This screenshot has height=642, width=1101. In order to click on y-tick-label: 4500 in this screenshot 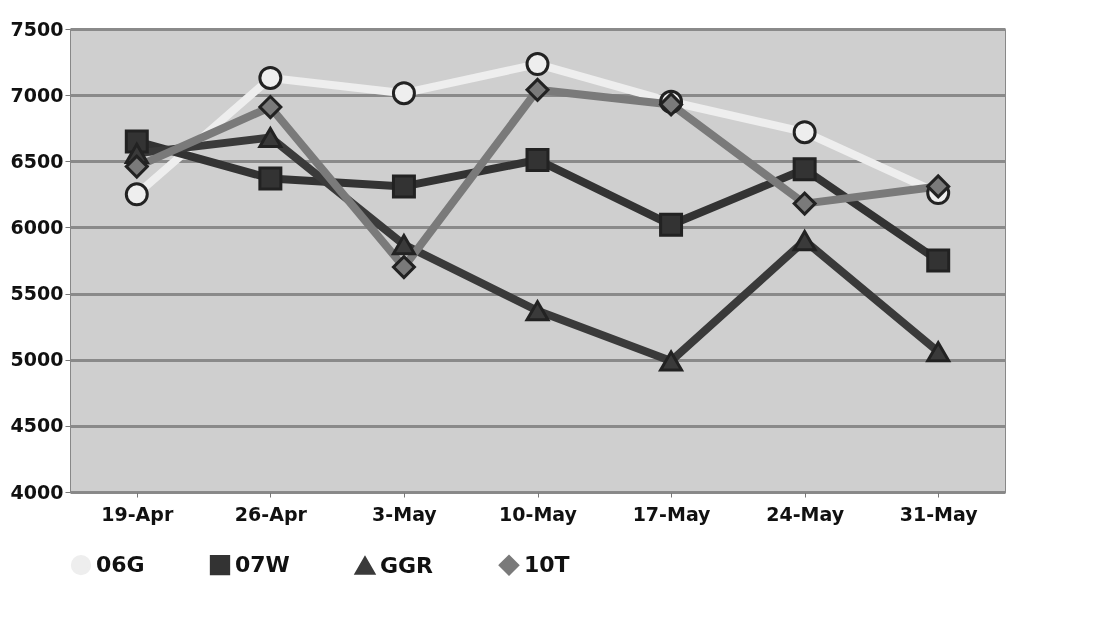, I will do `click(37, 425)`.